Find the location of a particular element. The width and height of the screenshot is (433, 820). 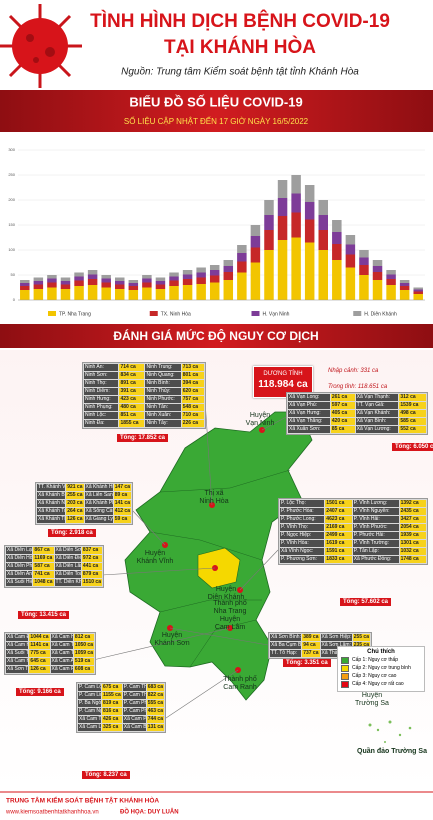

case-count: 480 ca is located at coordinates (132, 407).